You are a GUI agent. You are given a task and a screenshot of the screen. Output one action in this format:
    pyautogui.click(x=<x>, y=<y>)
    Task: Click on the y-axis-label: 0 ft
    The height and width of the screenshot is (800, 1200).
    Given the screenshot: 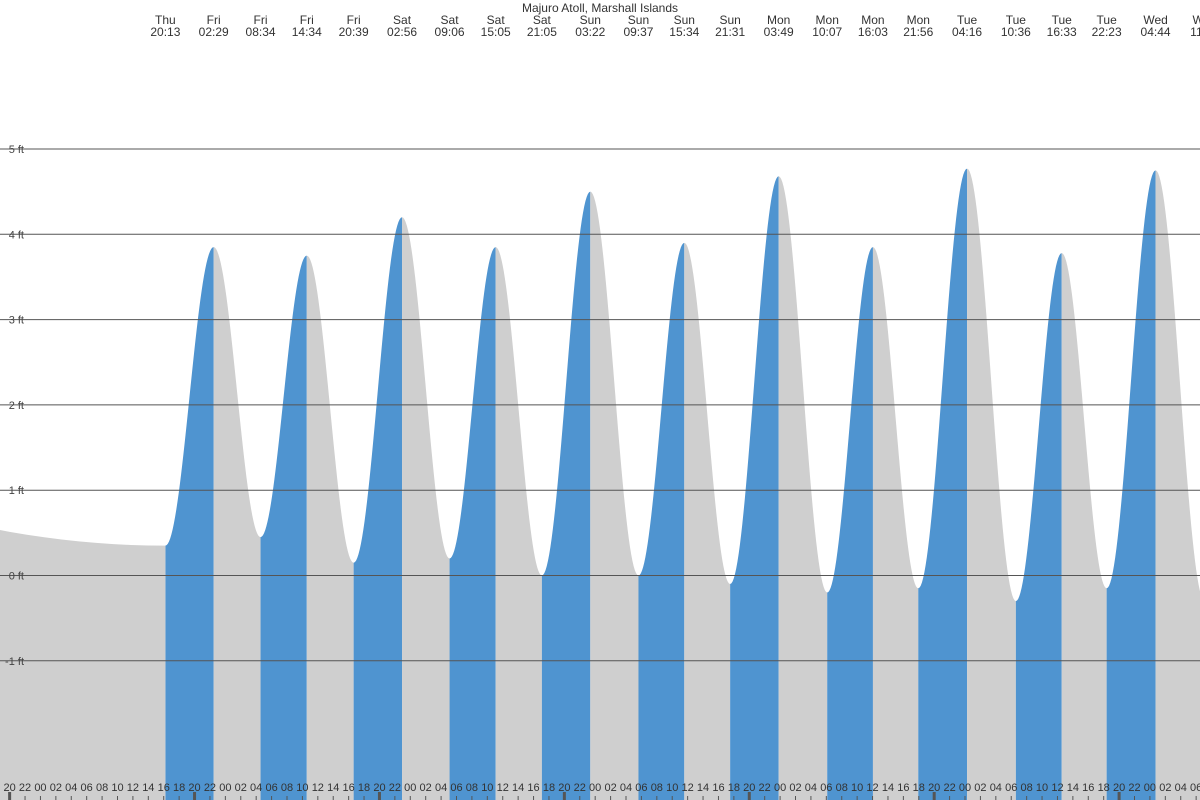 What is the action you would take?
    pyautogui.click(x=16, y=577)
    